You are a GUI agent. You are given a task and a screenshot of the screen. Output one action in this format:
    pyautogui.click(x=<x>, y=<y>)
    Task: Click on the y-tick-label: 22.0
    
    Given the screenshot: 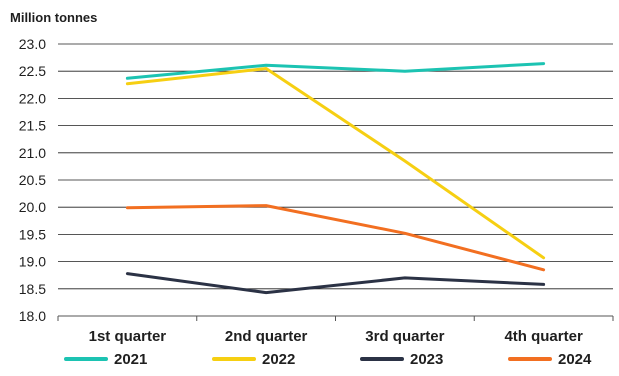 What is the action you would take?
    pyautogui.click(x=32, y=98)
    